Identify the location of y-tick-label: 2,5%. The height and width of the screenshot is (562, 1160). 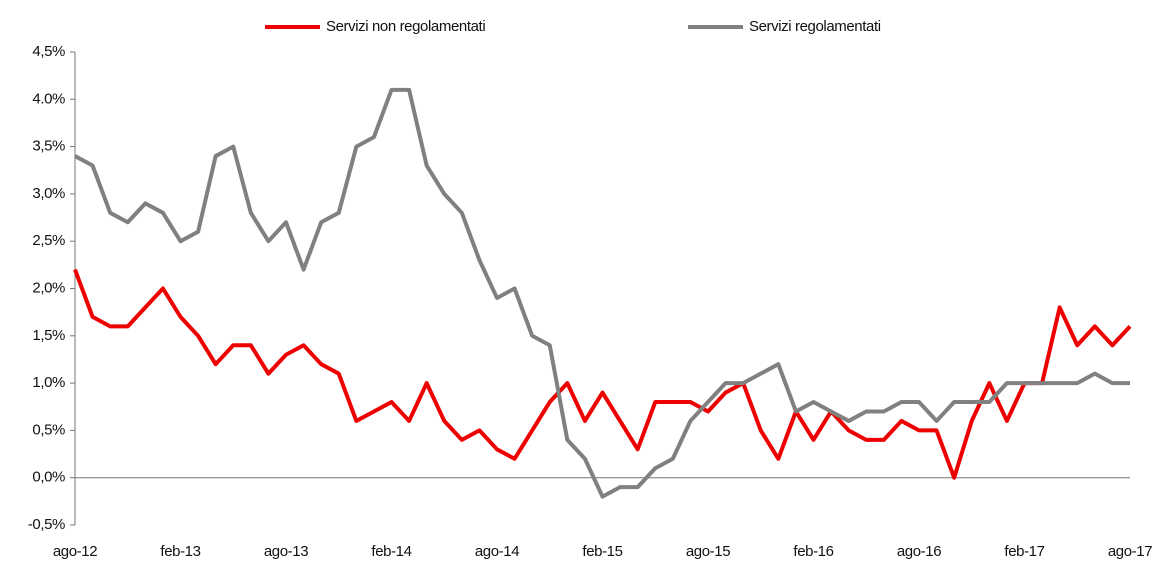
(48, 240).